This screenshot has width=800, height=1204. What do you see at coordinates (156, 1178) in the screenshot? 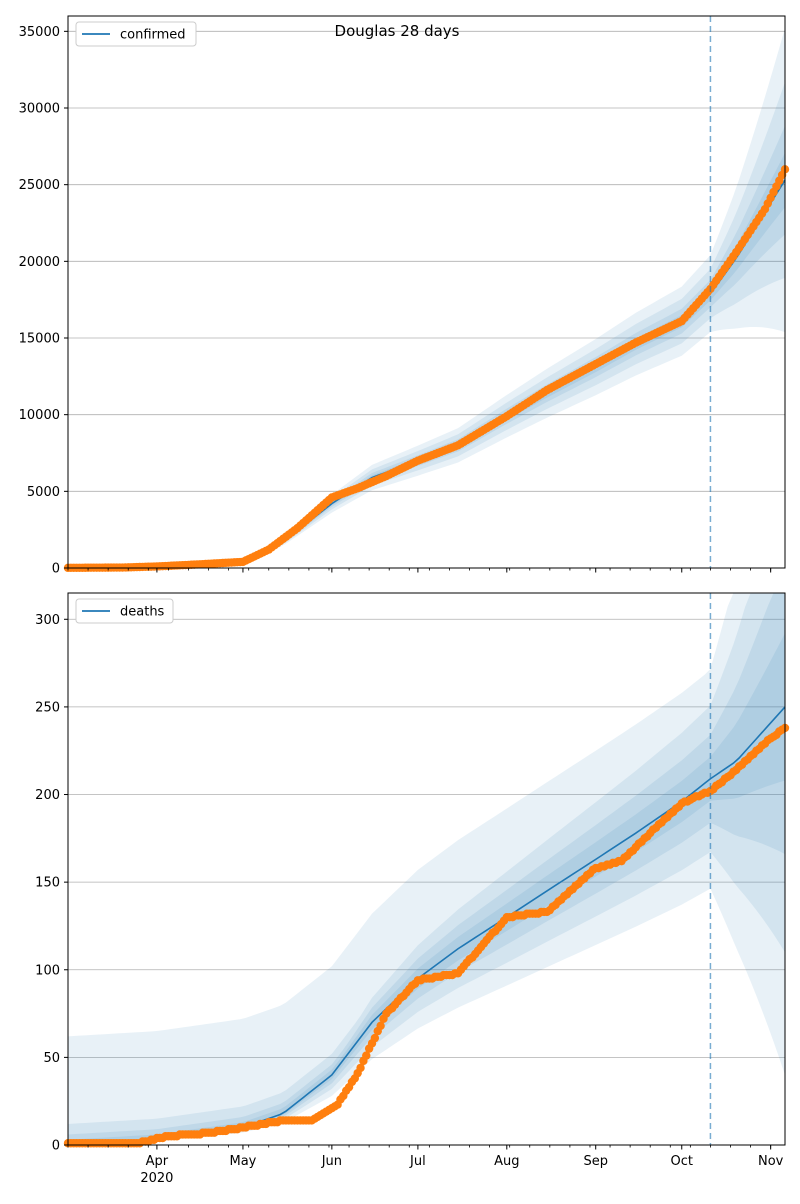
I see `x-tick-sublabel: 2020` at bounding box center [156, 1178].